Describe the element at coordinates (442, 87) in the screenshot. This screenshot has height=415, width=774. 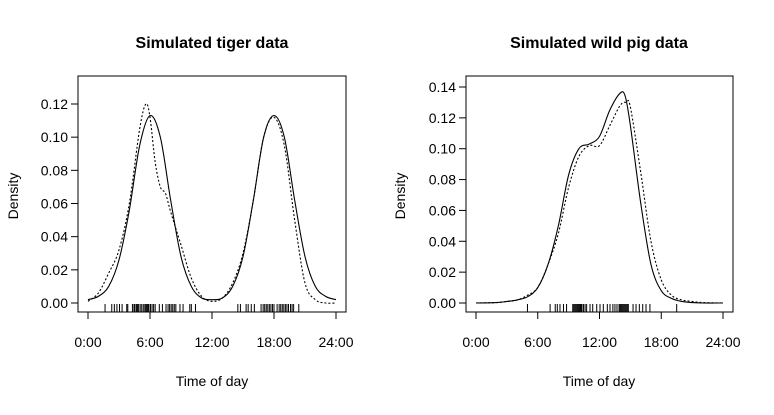
I see `y-tick-label: 0.14` at that location.